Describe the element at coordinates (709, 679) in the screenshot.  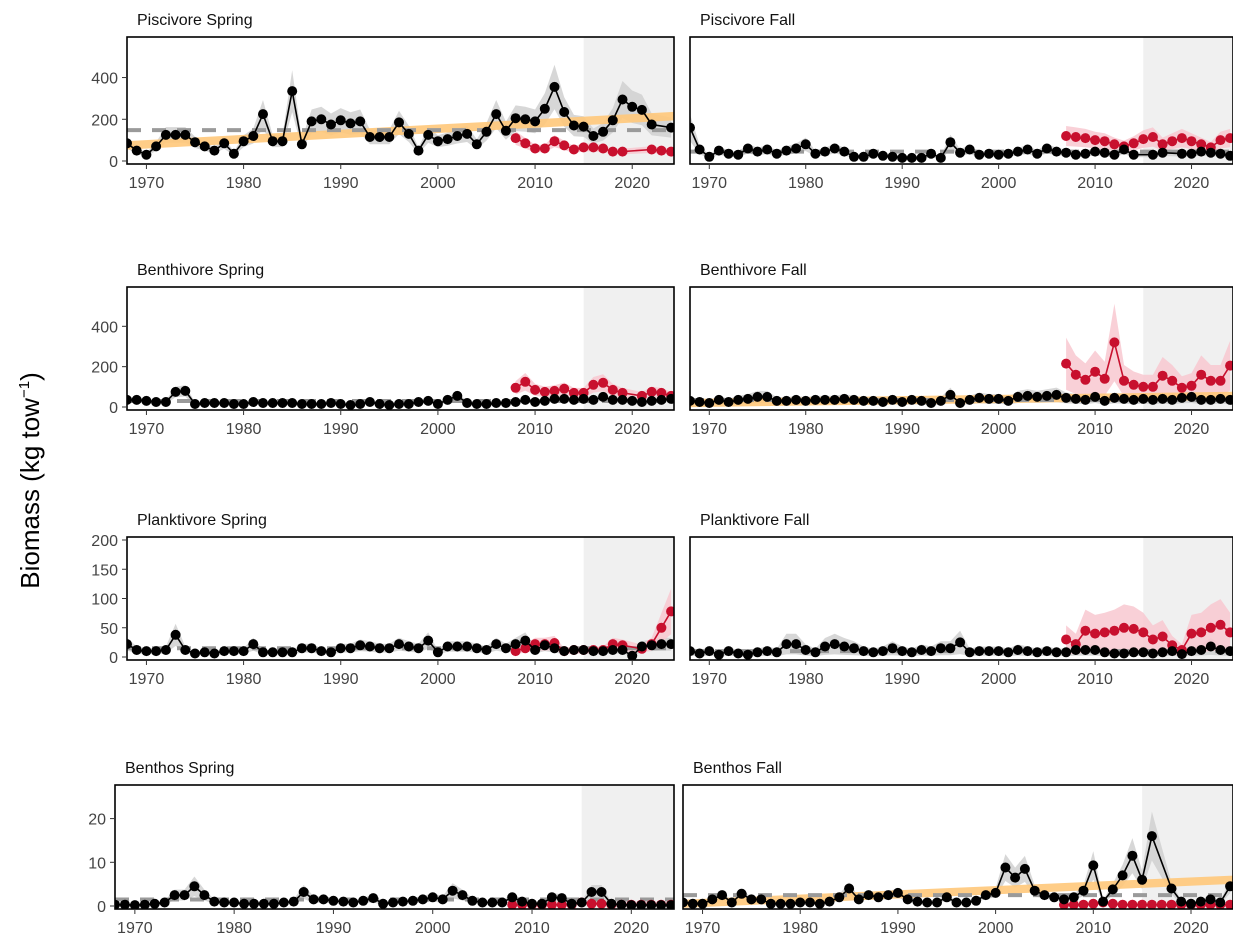
I see `x-tick-label: 1970` at that location.